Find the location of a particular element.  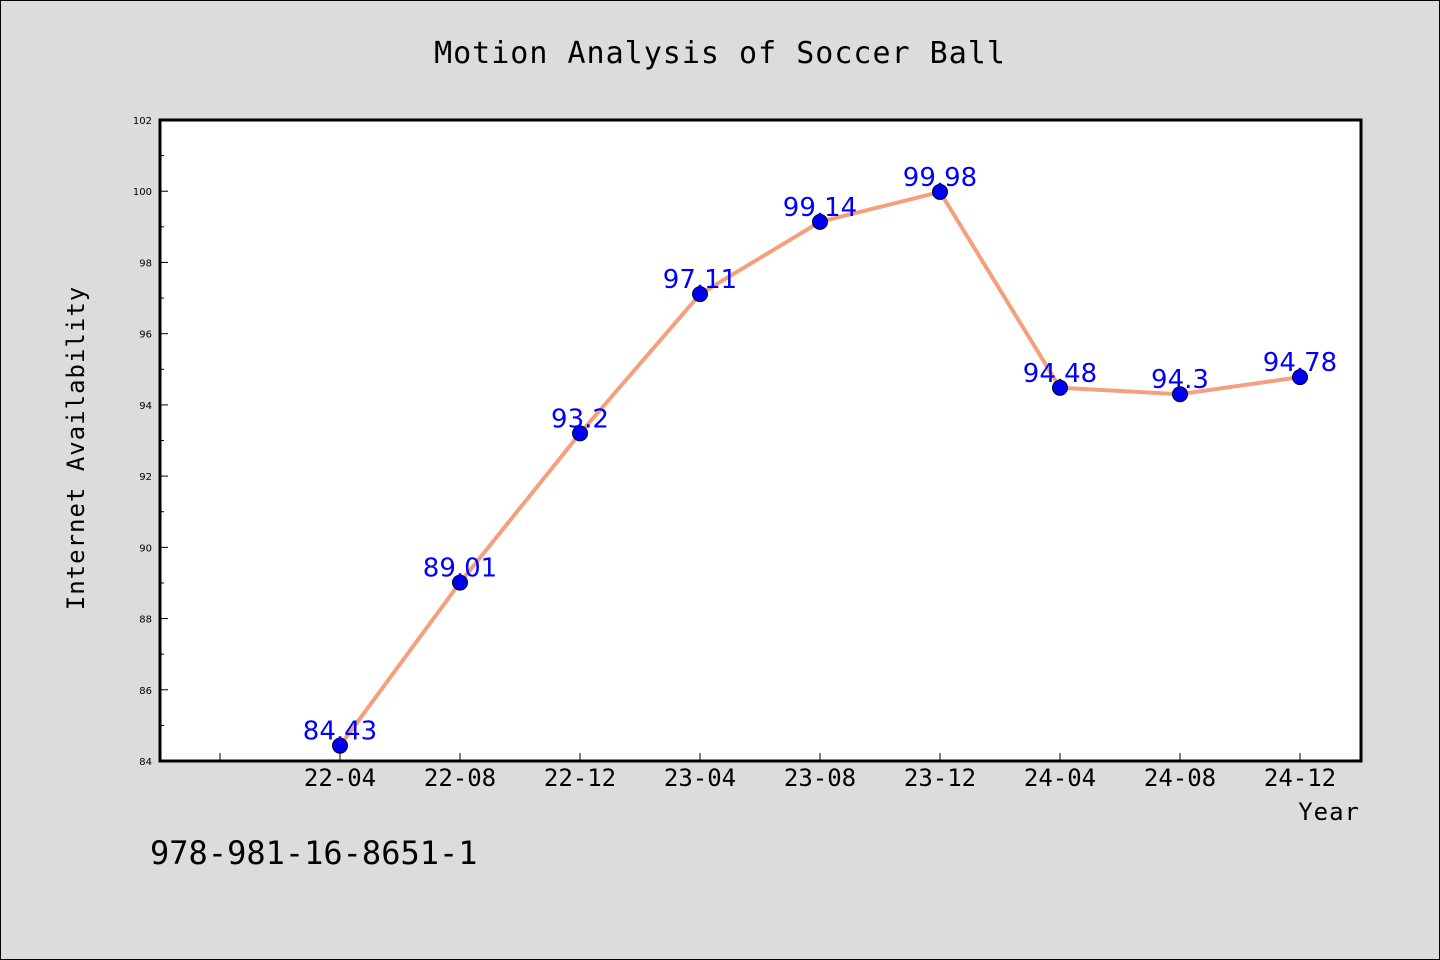

y-tick-label: 98 is located at coordinates (145, 263).